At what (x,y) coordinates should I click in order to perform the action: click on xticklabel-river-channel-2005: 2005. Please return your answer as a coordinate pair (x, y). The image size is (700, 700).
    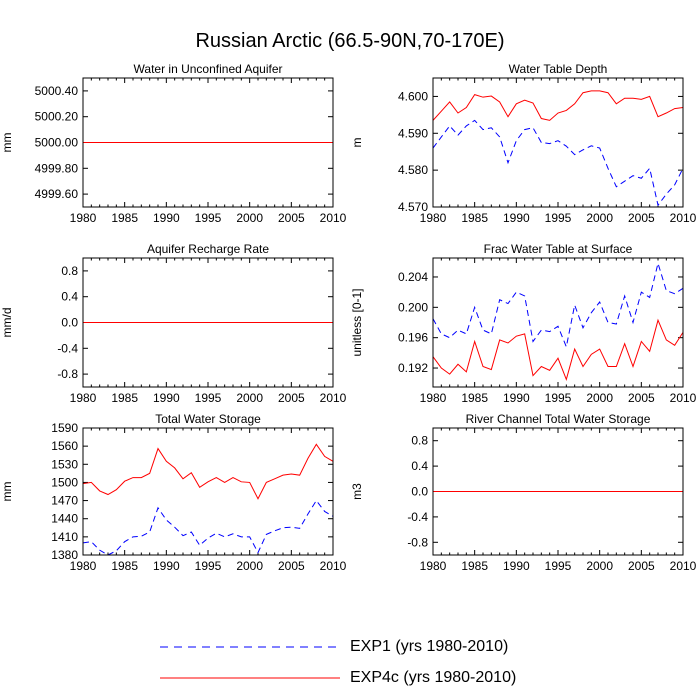
    Looking at the image, I should click on (641, 566).